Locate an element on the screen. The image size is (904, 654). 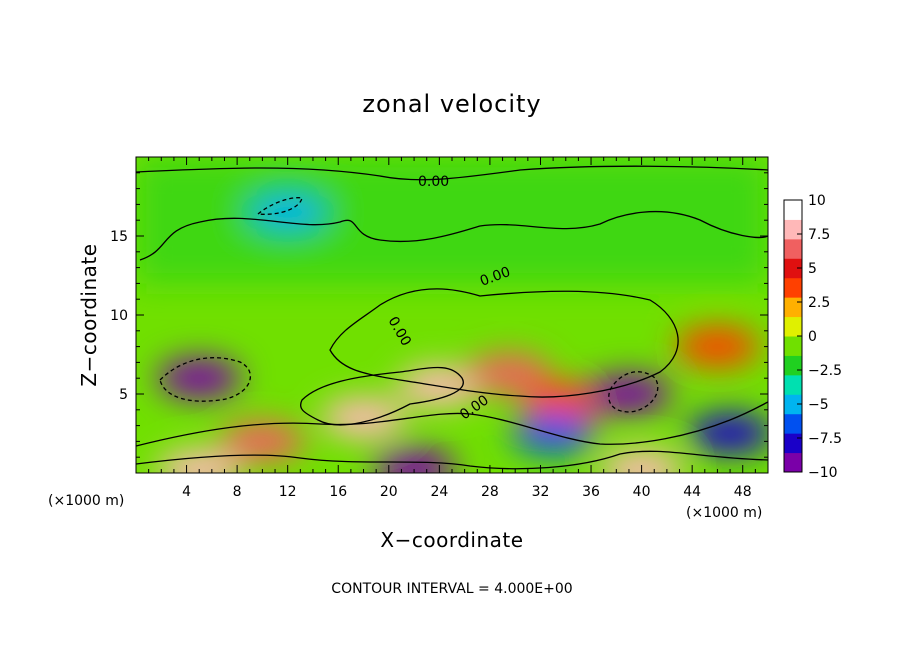
x-unit-label-right: (×1000 m) is located at coordinates (724, 513).